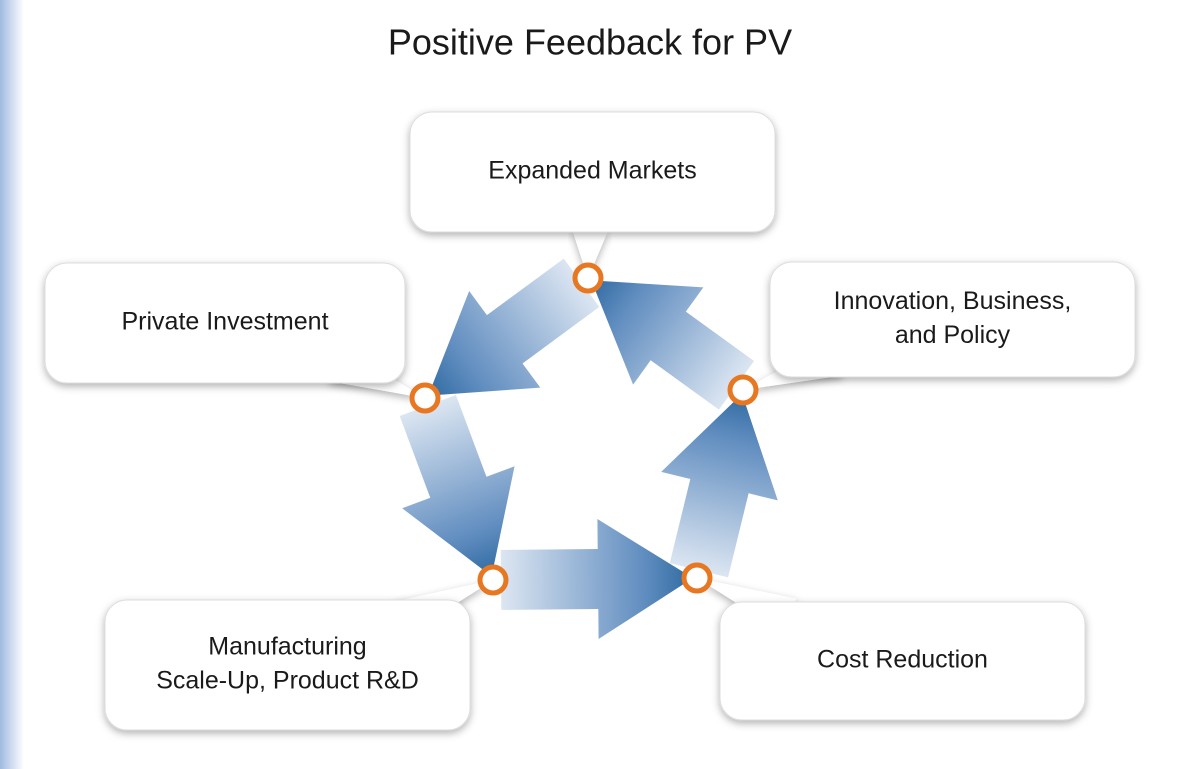  I want to click on node: Private Investment, so click(242, 338).